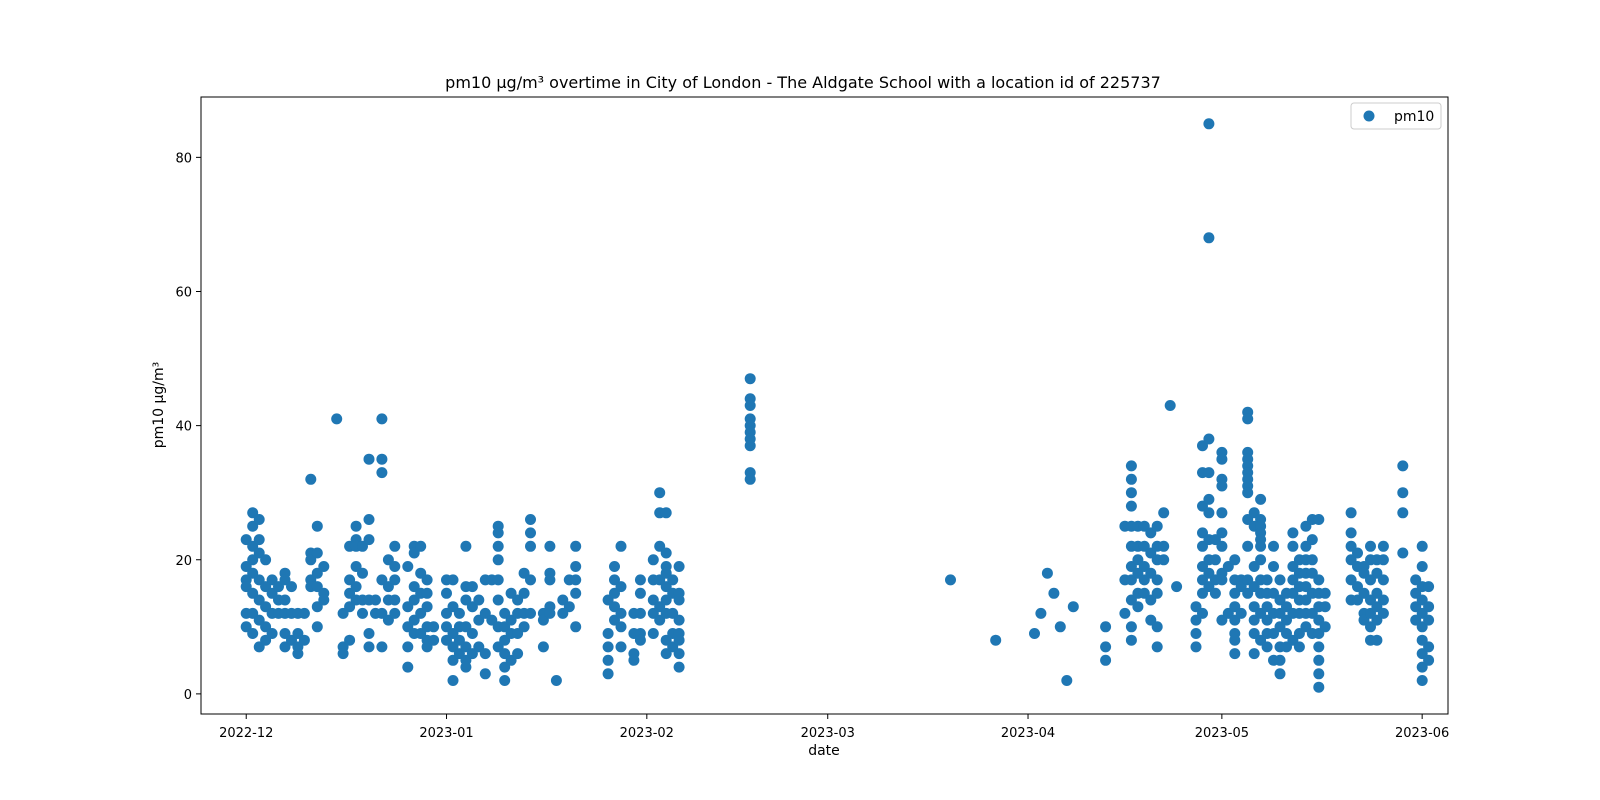  What do you see at coordinates (1369, 116) in the screenshot?
I see `legend-marker` at bounding box center [1369, 116].